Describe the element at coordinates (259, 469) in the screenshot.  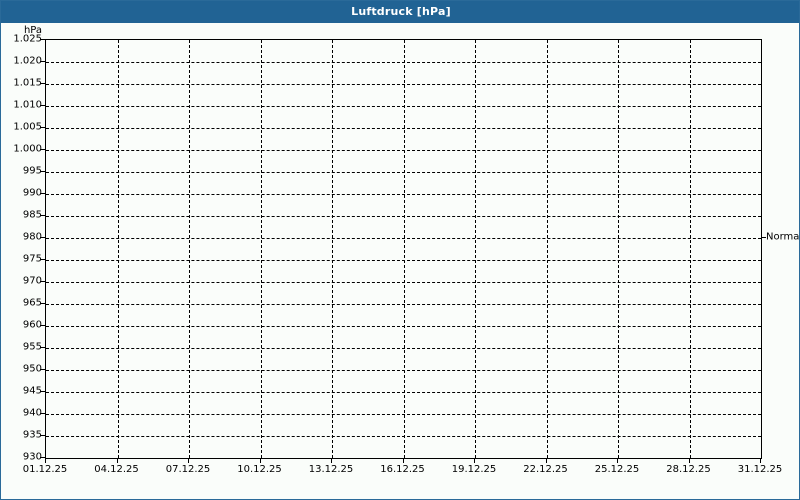
I see `x-axis-tick-label: 10.12.25` at that location.